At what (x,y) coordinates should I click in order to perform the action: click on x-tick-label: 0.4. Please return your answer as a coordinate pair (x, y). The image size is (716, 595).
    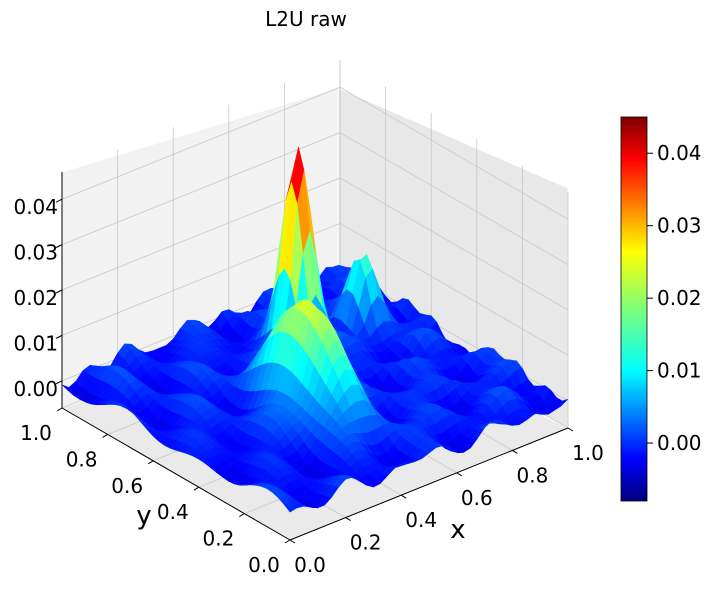
    Looking at the image, I should click on (421, 520).